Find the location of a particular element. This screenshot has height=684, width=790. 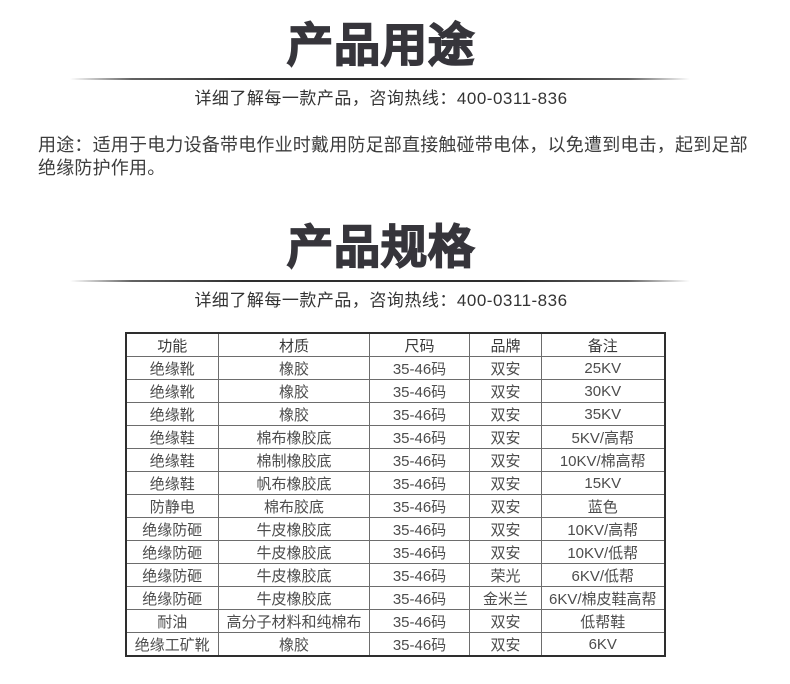

spec-table-cell: 6KV/低帮 is located at coordinates (603, 575).